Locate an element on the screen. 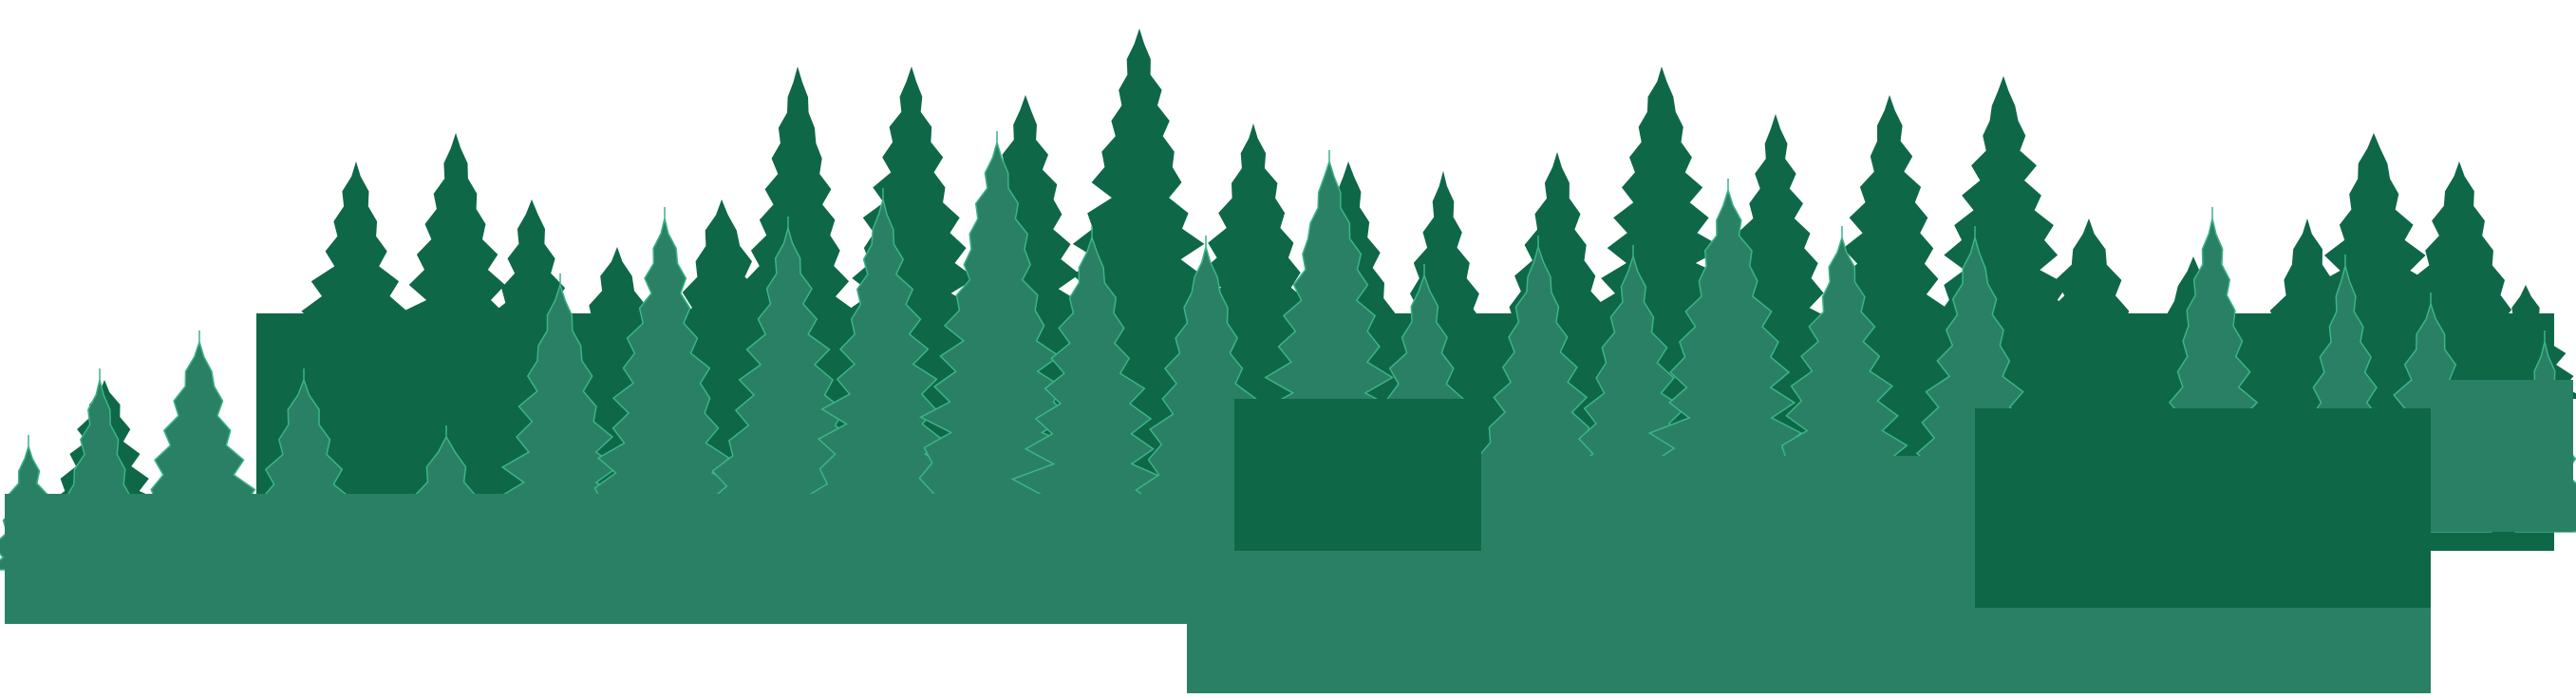 The height and width of the screenshot is (698, 2576). dark-strip is located at coordinates (1357, 475).